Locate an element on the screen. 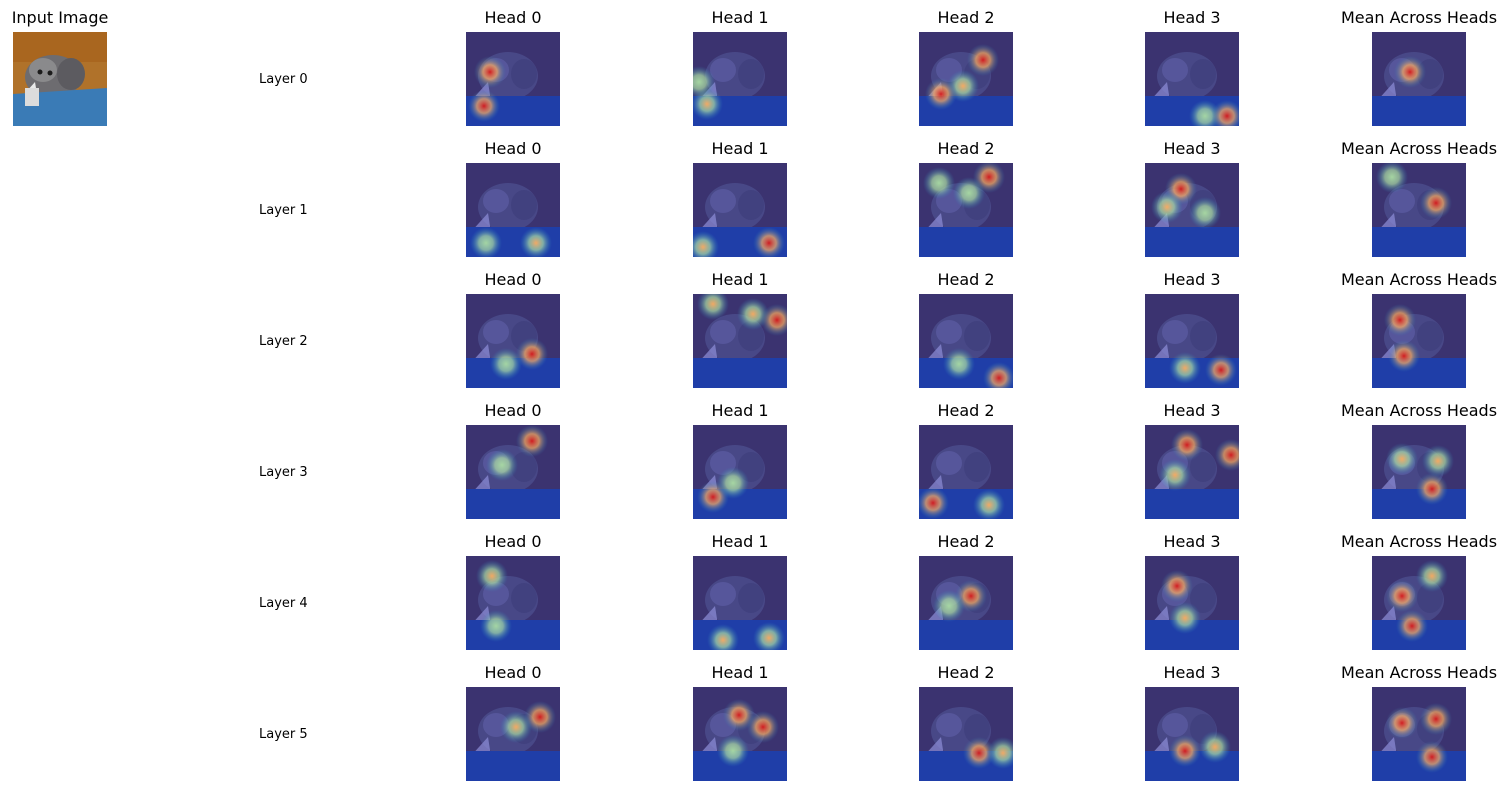  panel-title-l3-c0: Head 0 is located at coordinates (513, 410).